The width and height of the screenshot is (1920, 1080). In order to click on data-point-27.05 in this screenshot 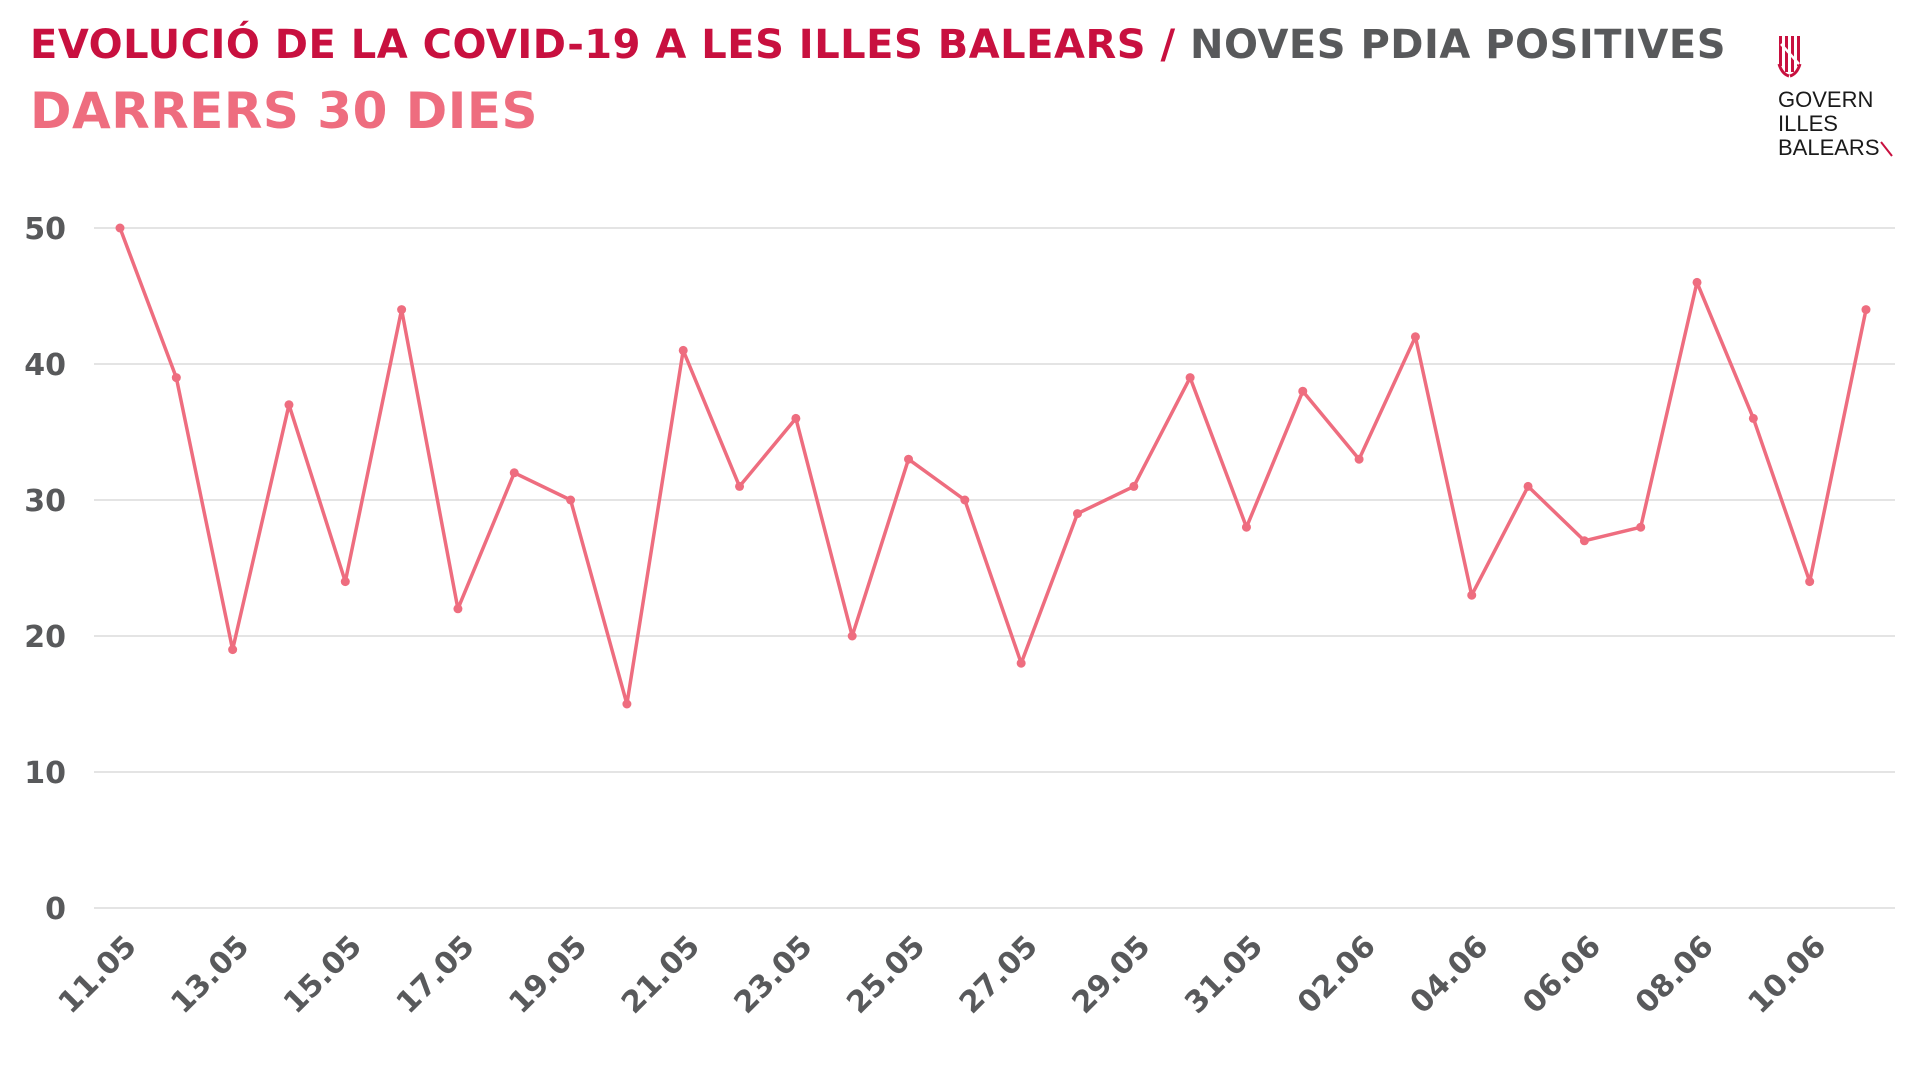, I will do `click(1021, 663)`.